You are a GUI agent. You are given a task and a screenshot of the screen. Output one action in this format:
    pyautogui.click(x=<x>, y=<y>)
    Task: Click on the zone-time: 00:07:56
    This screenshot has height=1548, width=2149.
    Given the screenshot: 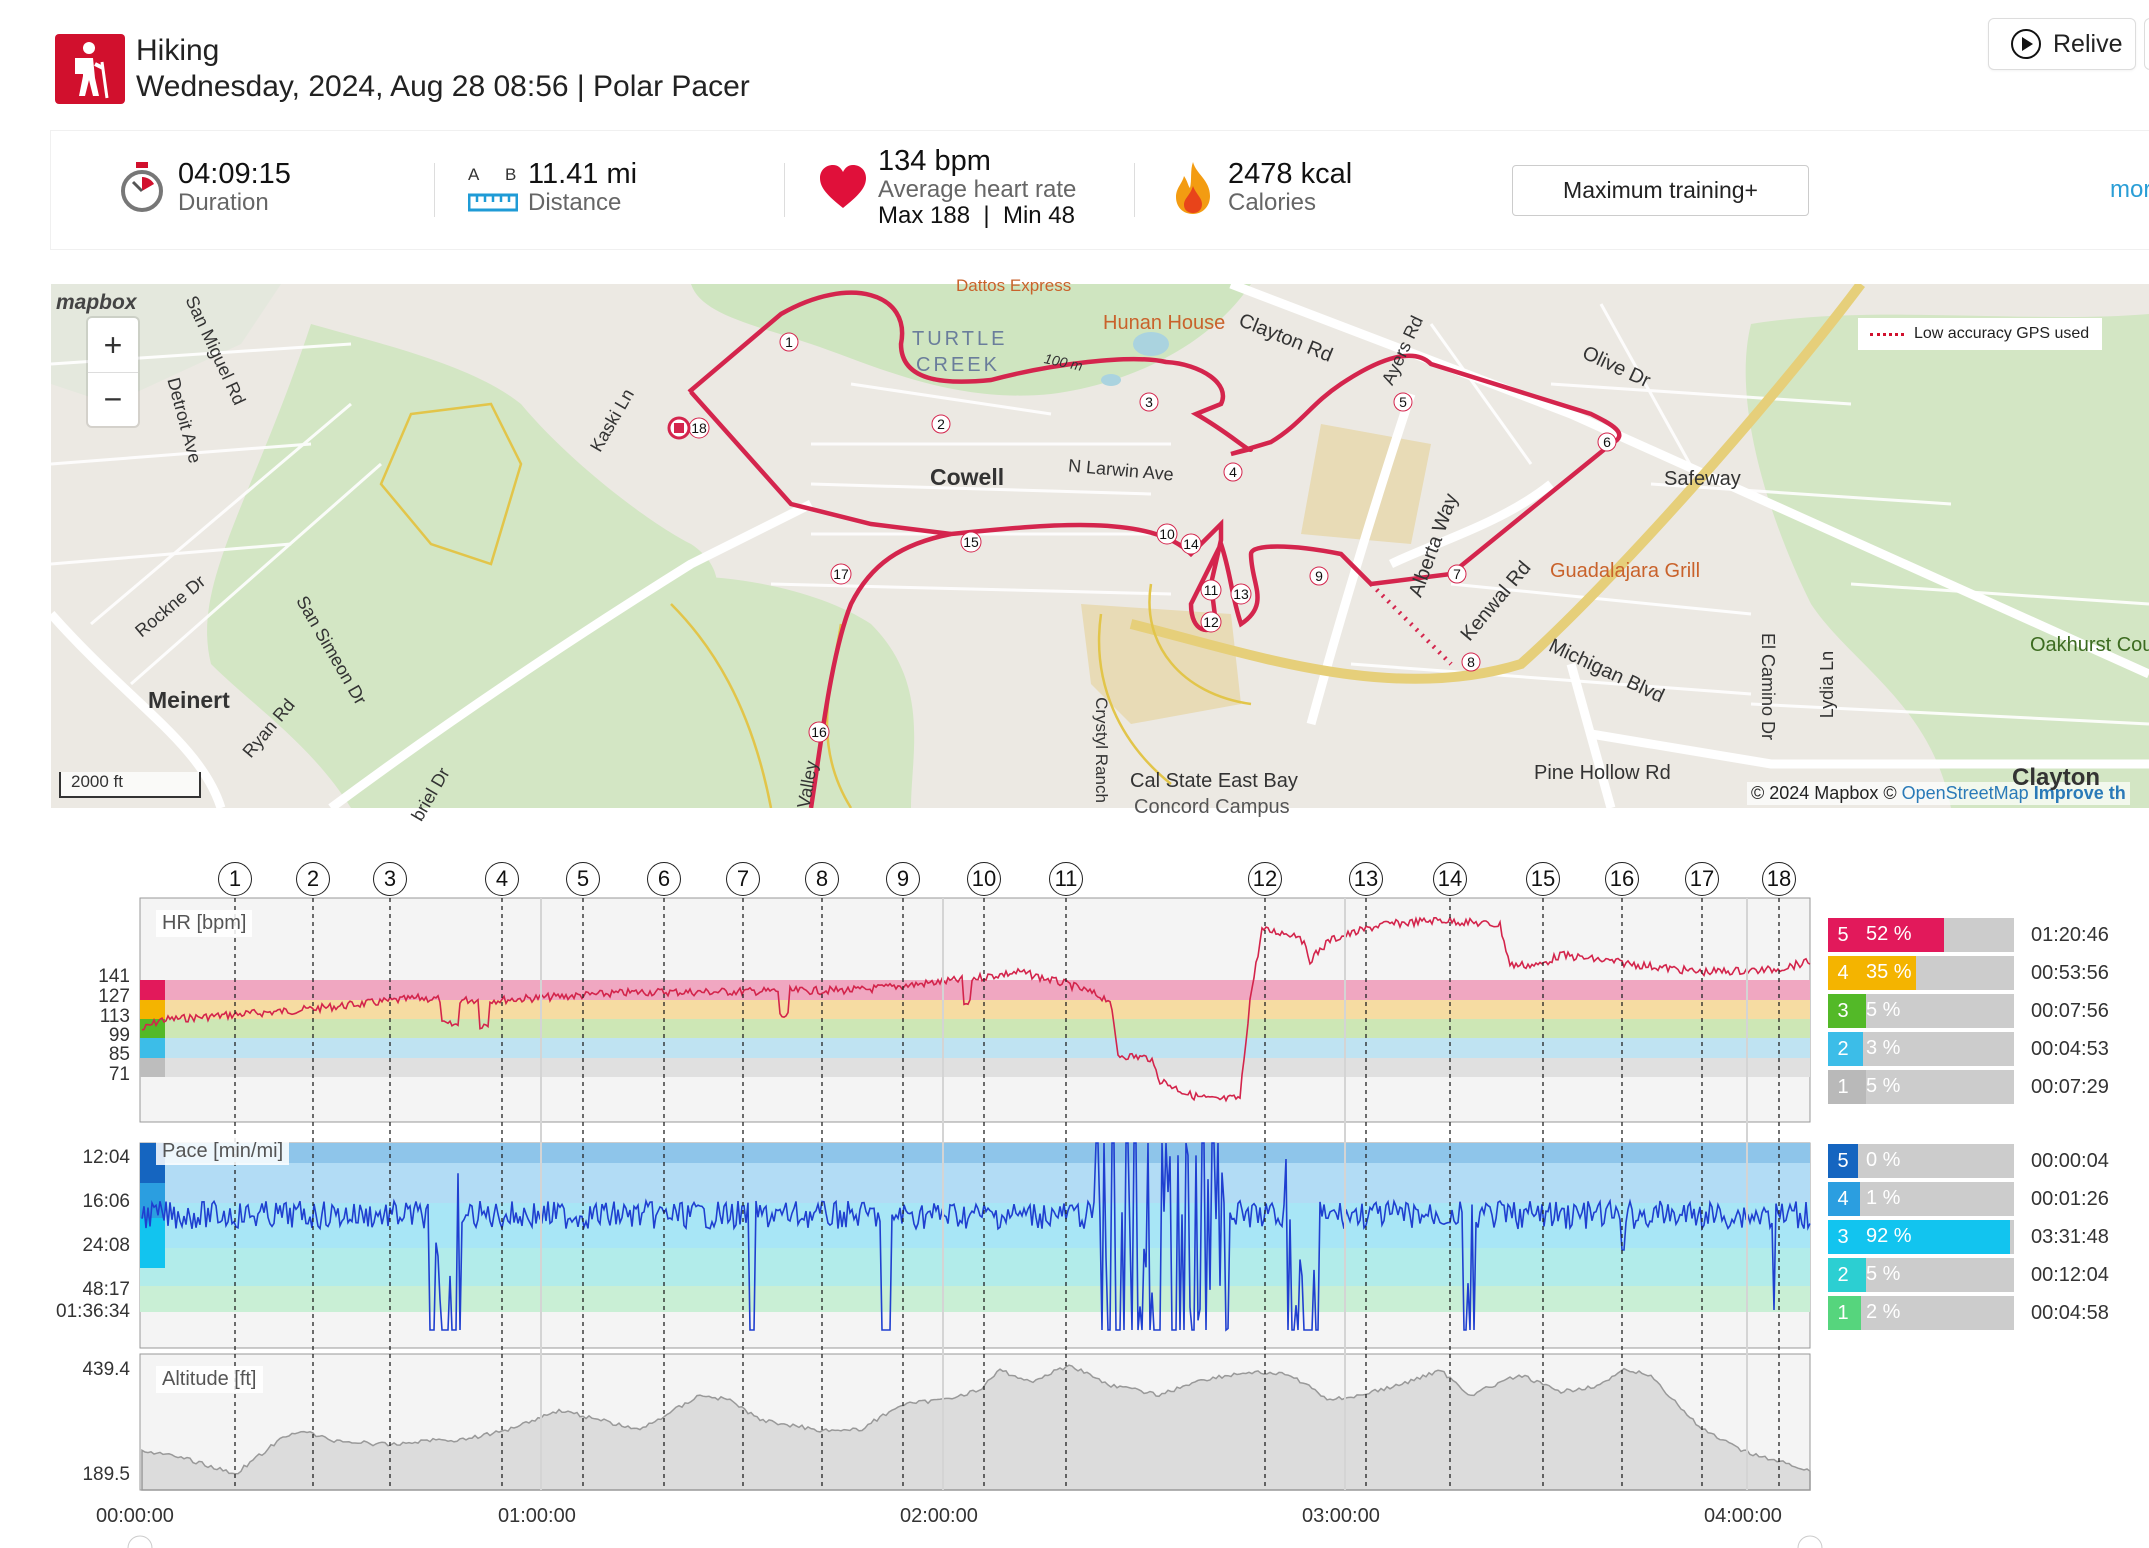 What is the action you would take?
    pyautogui.click(x=2070, y=1011)
    